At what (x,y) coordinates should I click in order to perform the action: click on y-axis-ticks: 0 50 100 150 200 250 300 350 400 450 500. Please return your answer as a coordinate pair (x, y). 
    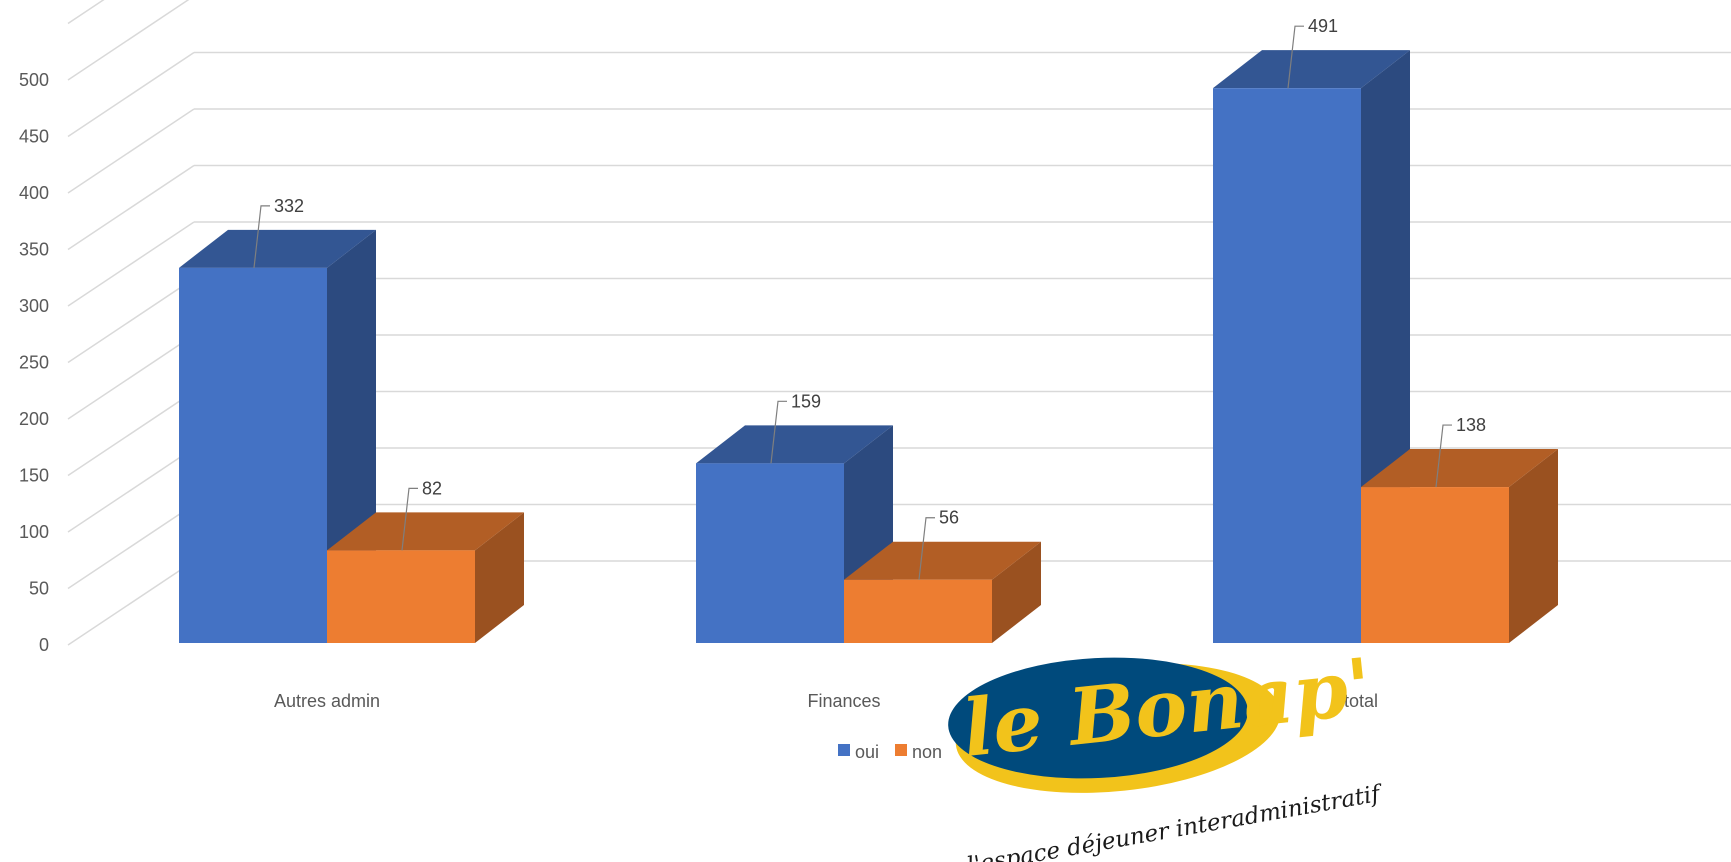
    Looking at the image, I should click on (34, 362).